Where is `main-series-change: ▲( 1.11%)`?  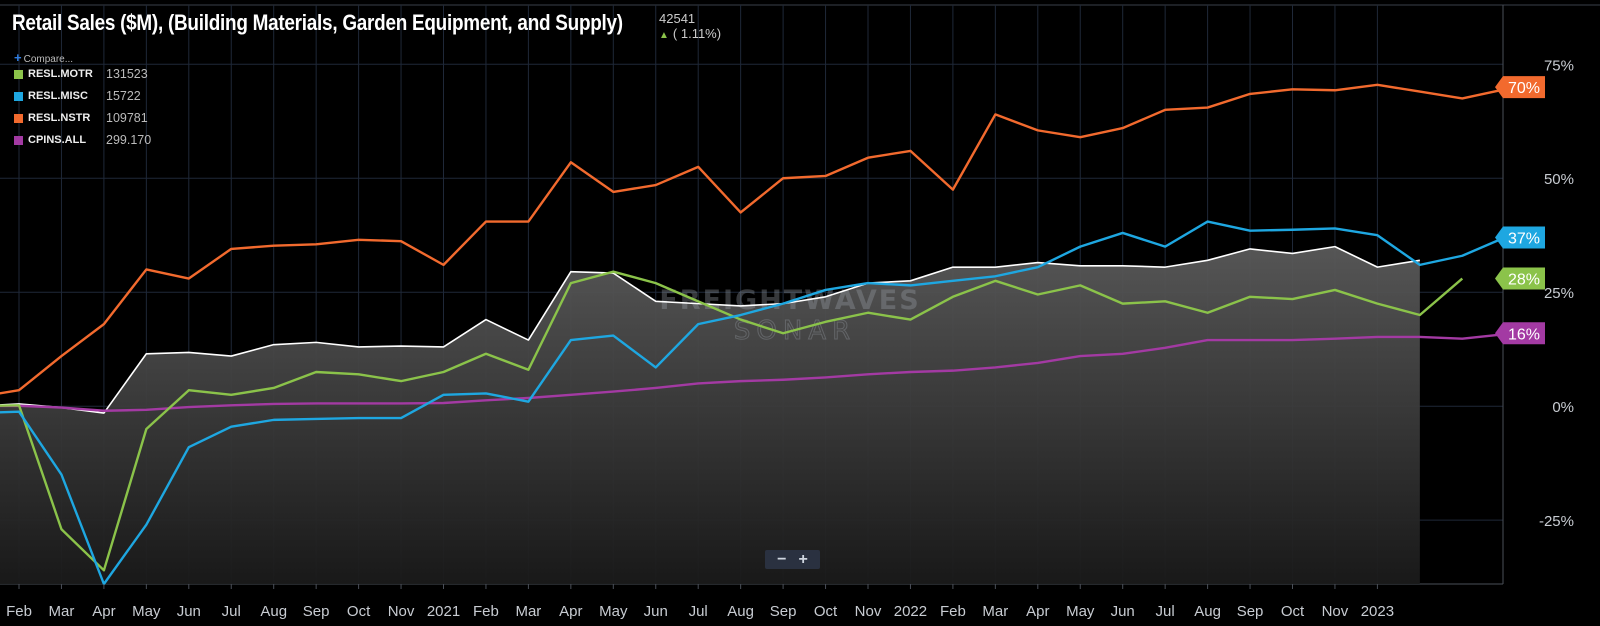
main-series-change: ▲( 1.11%) is located at coordinates (690, 33).